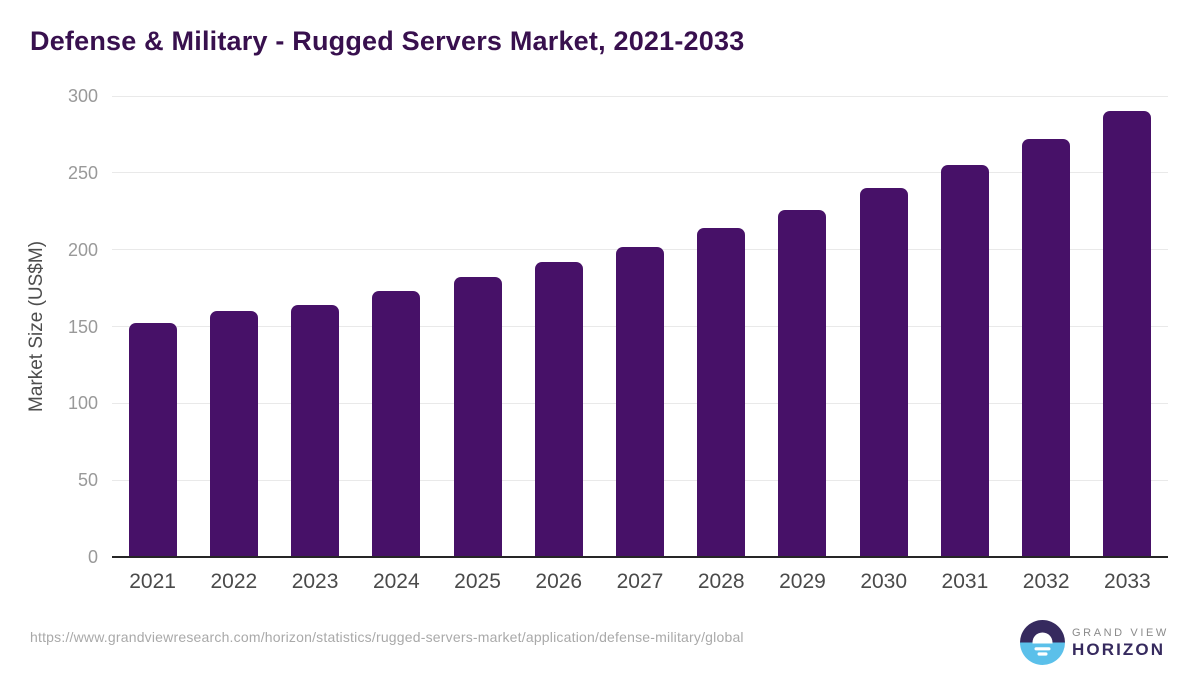 The height and width of the screenshot is (675, 1200). Describe the element at coordinates (721, 392) in the screenshot. I see `bar-2028` at that location.